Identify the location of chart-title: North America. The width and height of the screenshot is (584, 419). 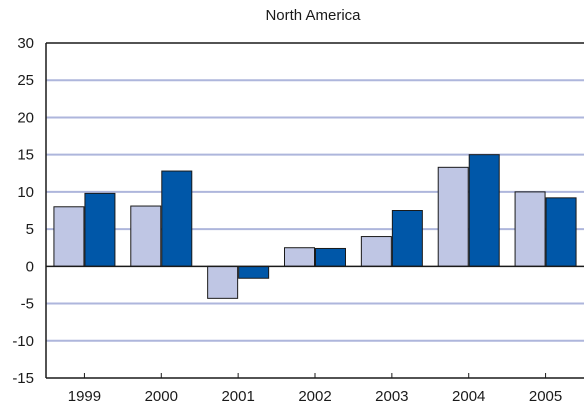
(313, 15).